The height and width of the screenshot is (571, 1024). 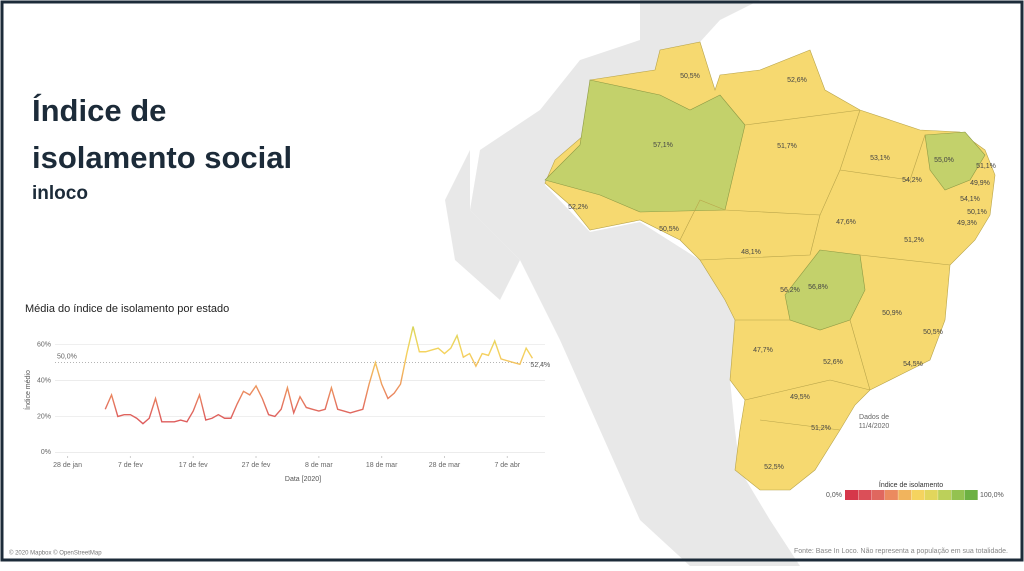 I want to click on title: Índice de, so click(x=99, y=110).